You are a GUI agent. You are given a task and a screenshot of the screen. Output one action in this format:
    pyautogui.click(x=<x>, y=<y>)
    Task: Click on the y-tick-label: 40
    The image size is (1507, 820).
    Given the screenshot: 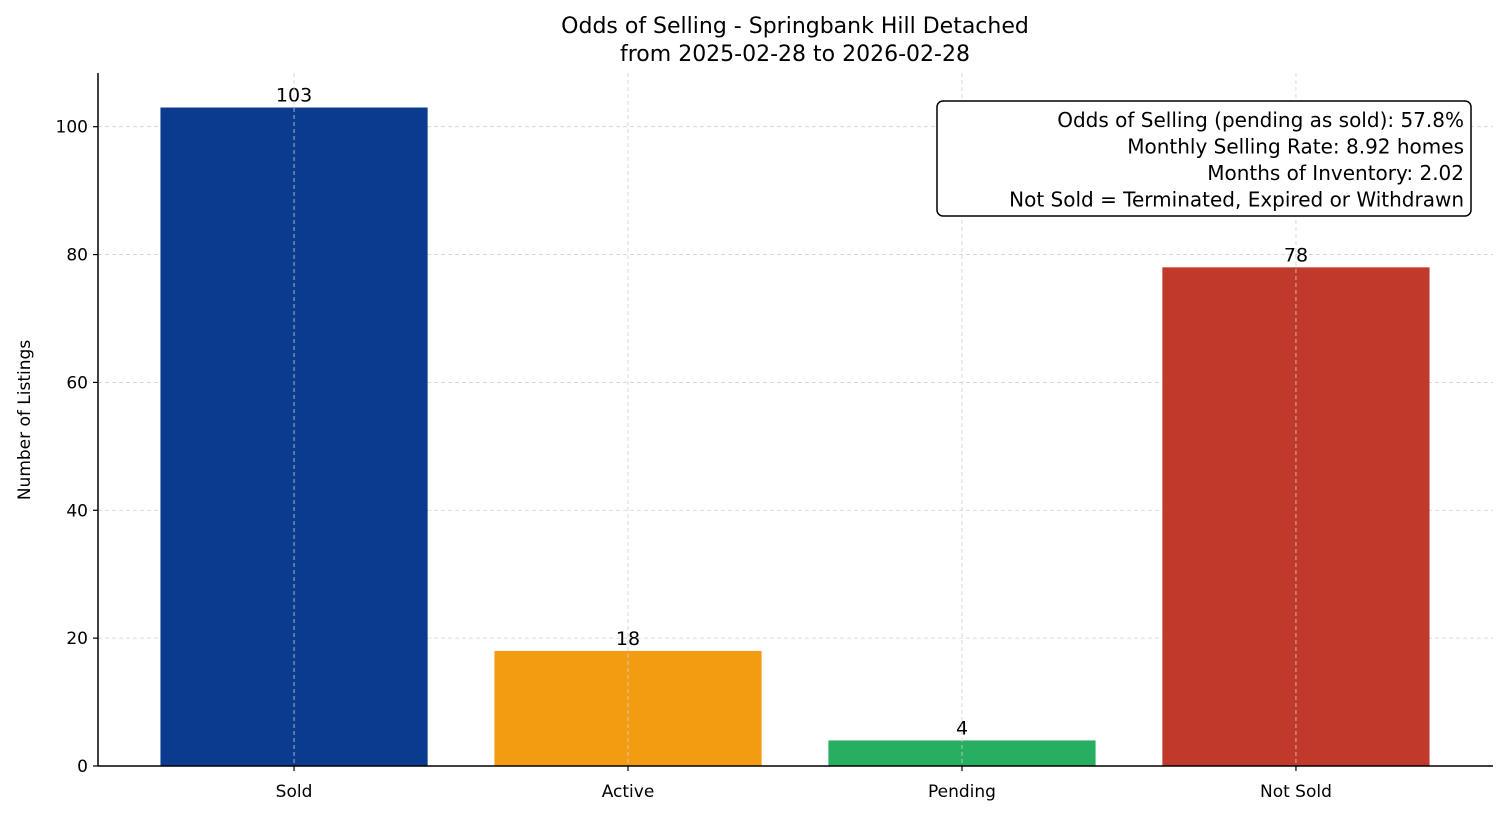 What is the action you would take?
    pyautogui.click(x=77, y=511)
    